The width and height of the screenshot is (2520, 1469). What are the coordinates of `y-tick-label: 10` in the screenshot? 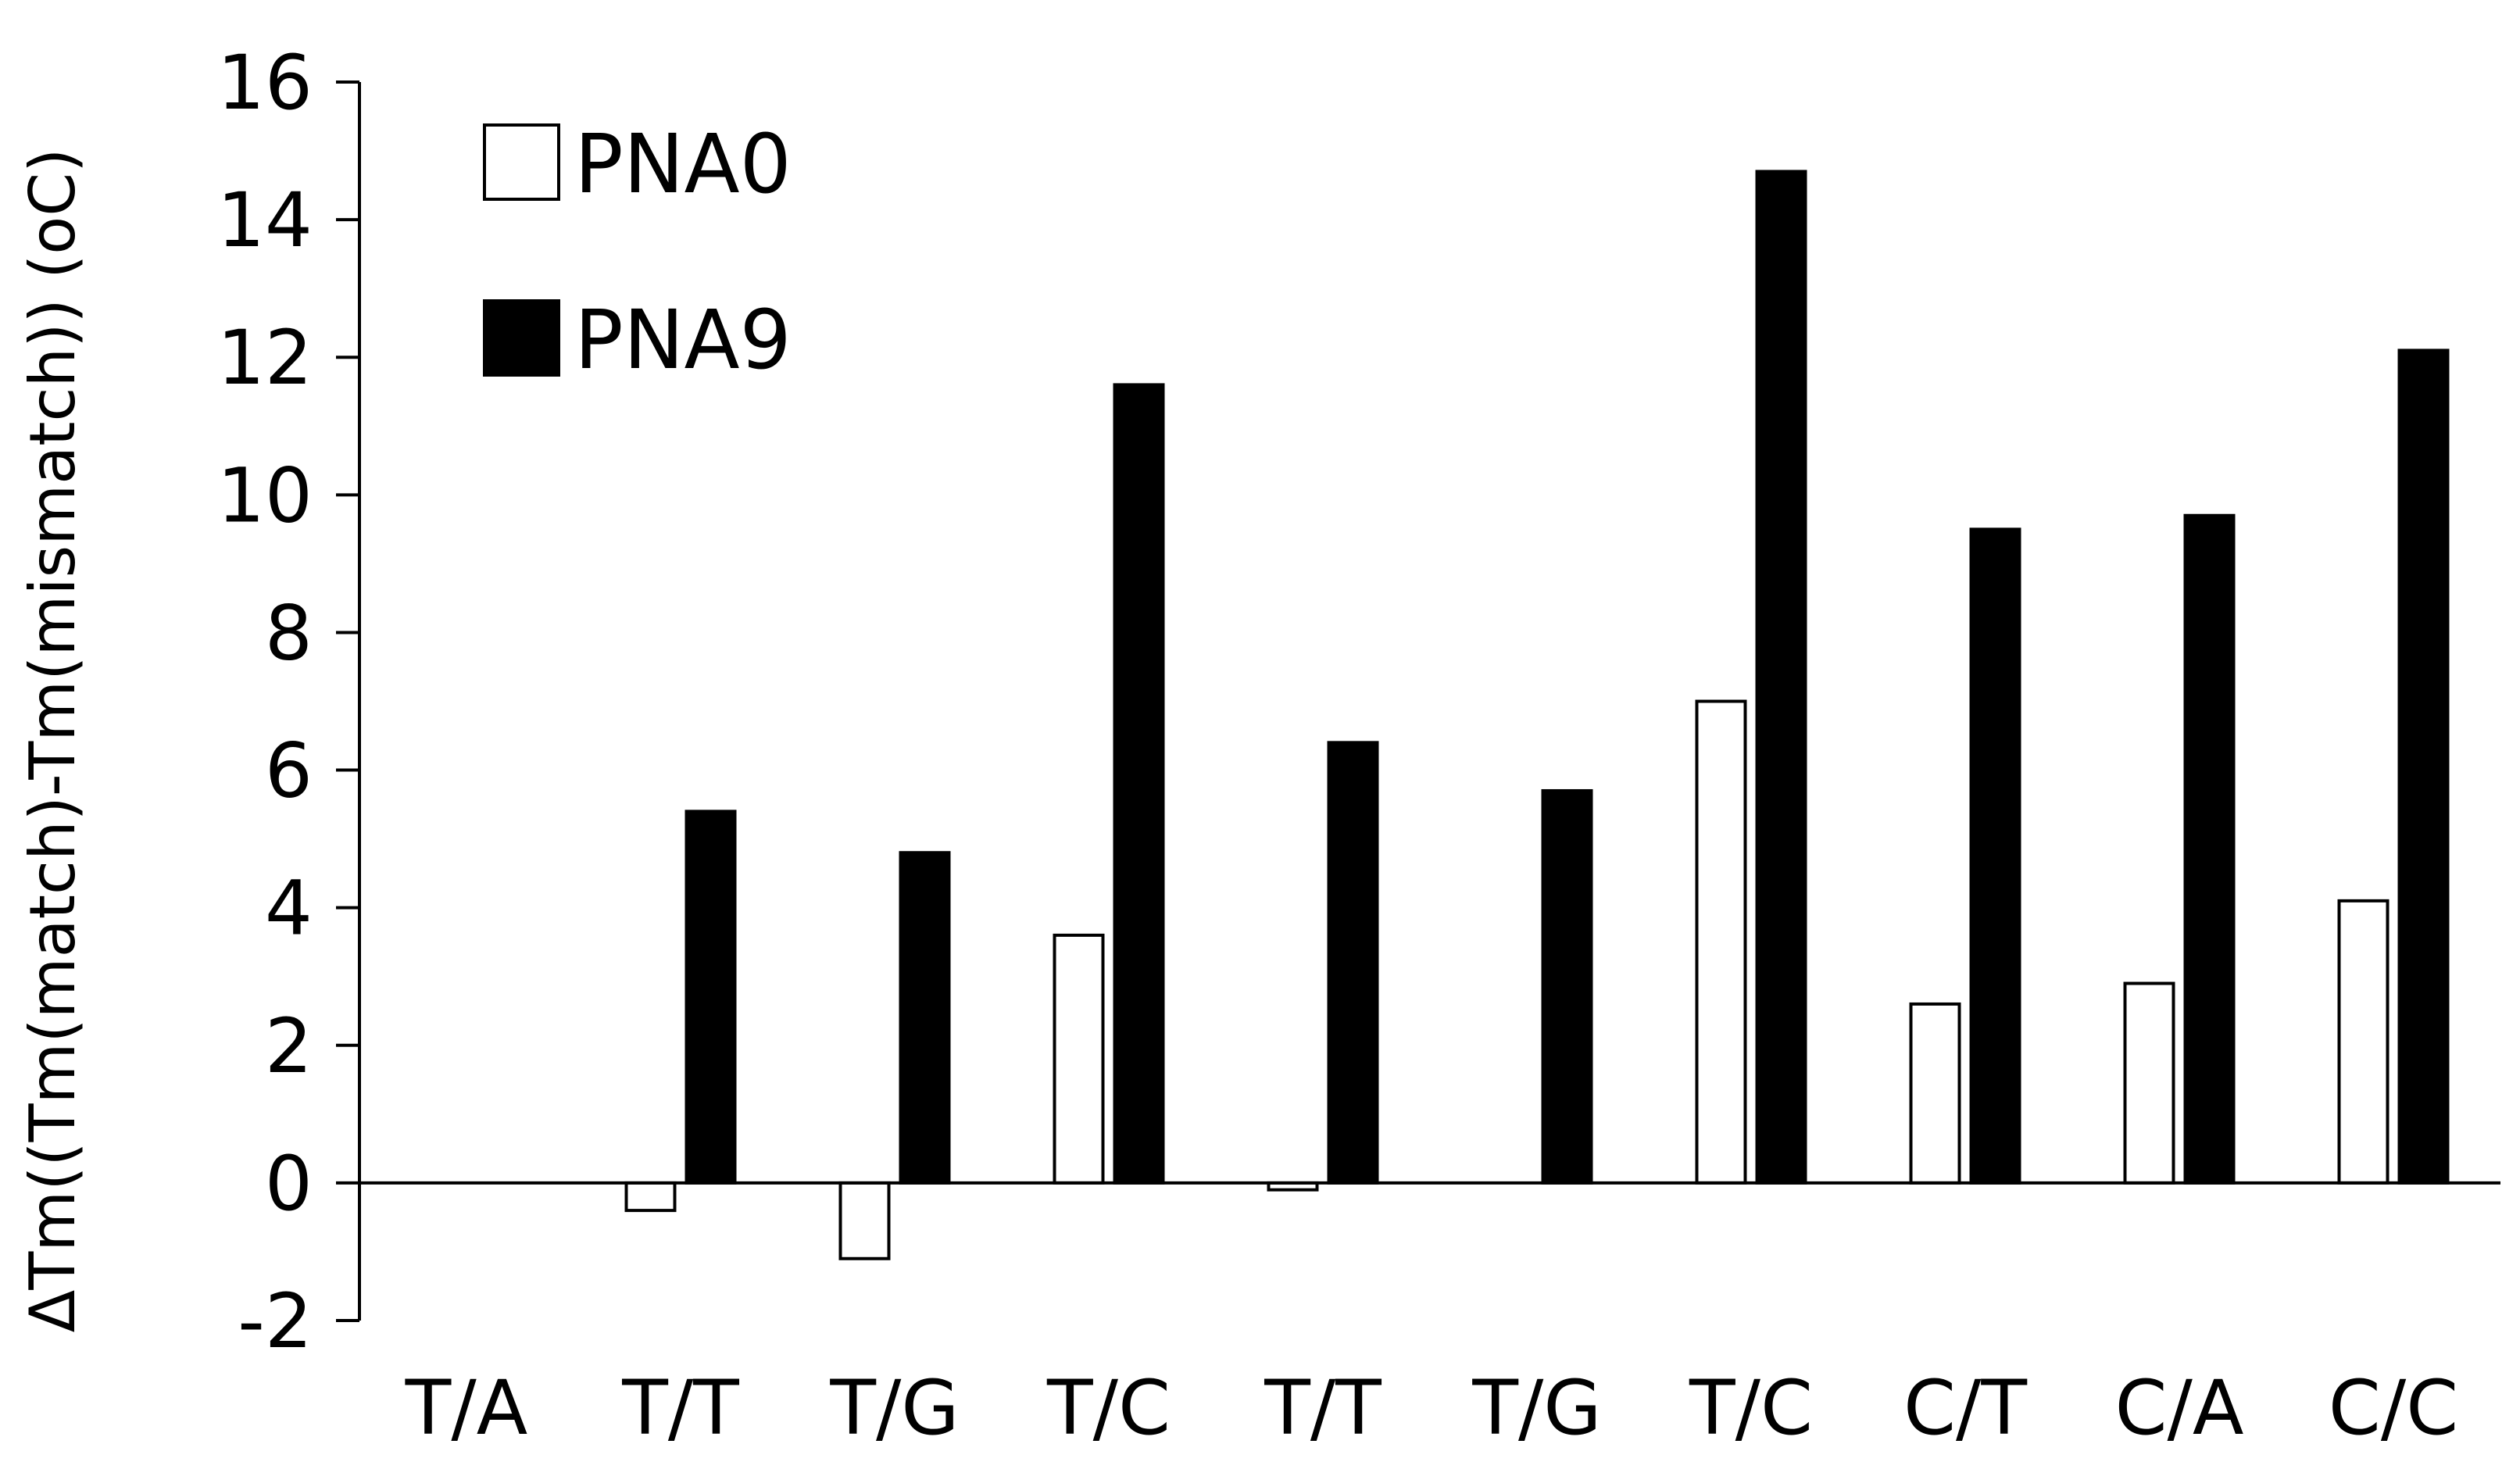 It's located at (265, 495).